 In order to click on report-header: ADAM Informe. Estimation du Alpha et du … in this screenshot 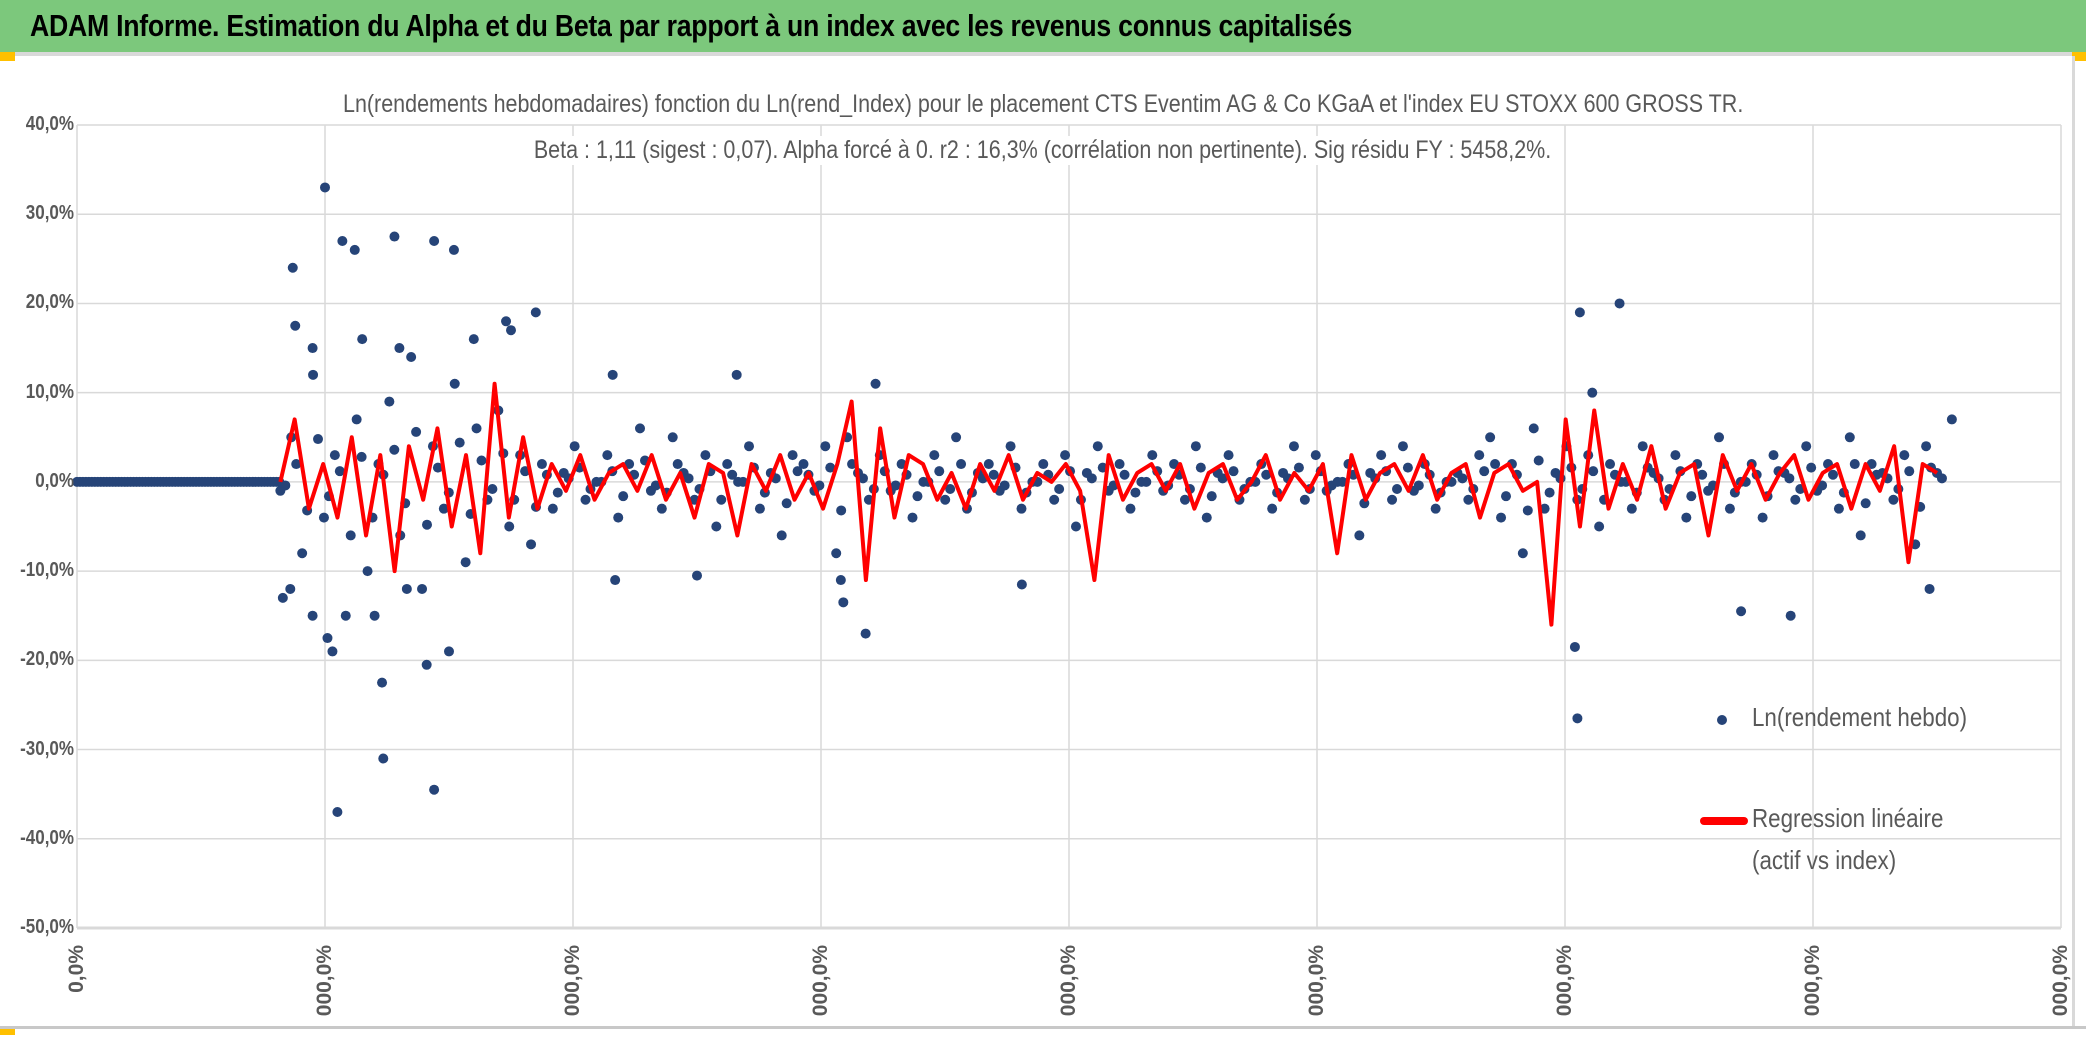, I will do `click(1043, 28)`.